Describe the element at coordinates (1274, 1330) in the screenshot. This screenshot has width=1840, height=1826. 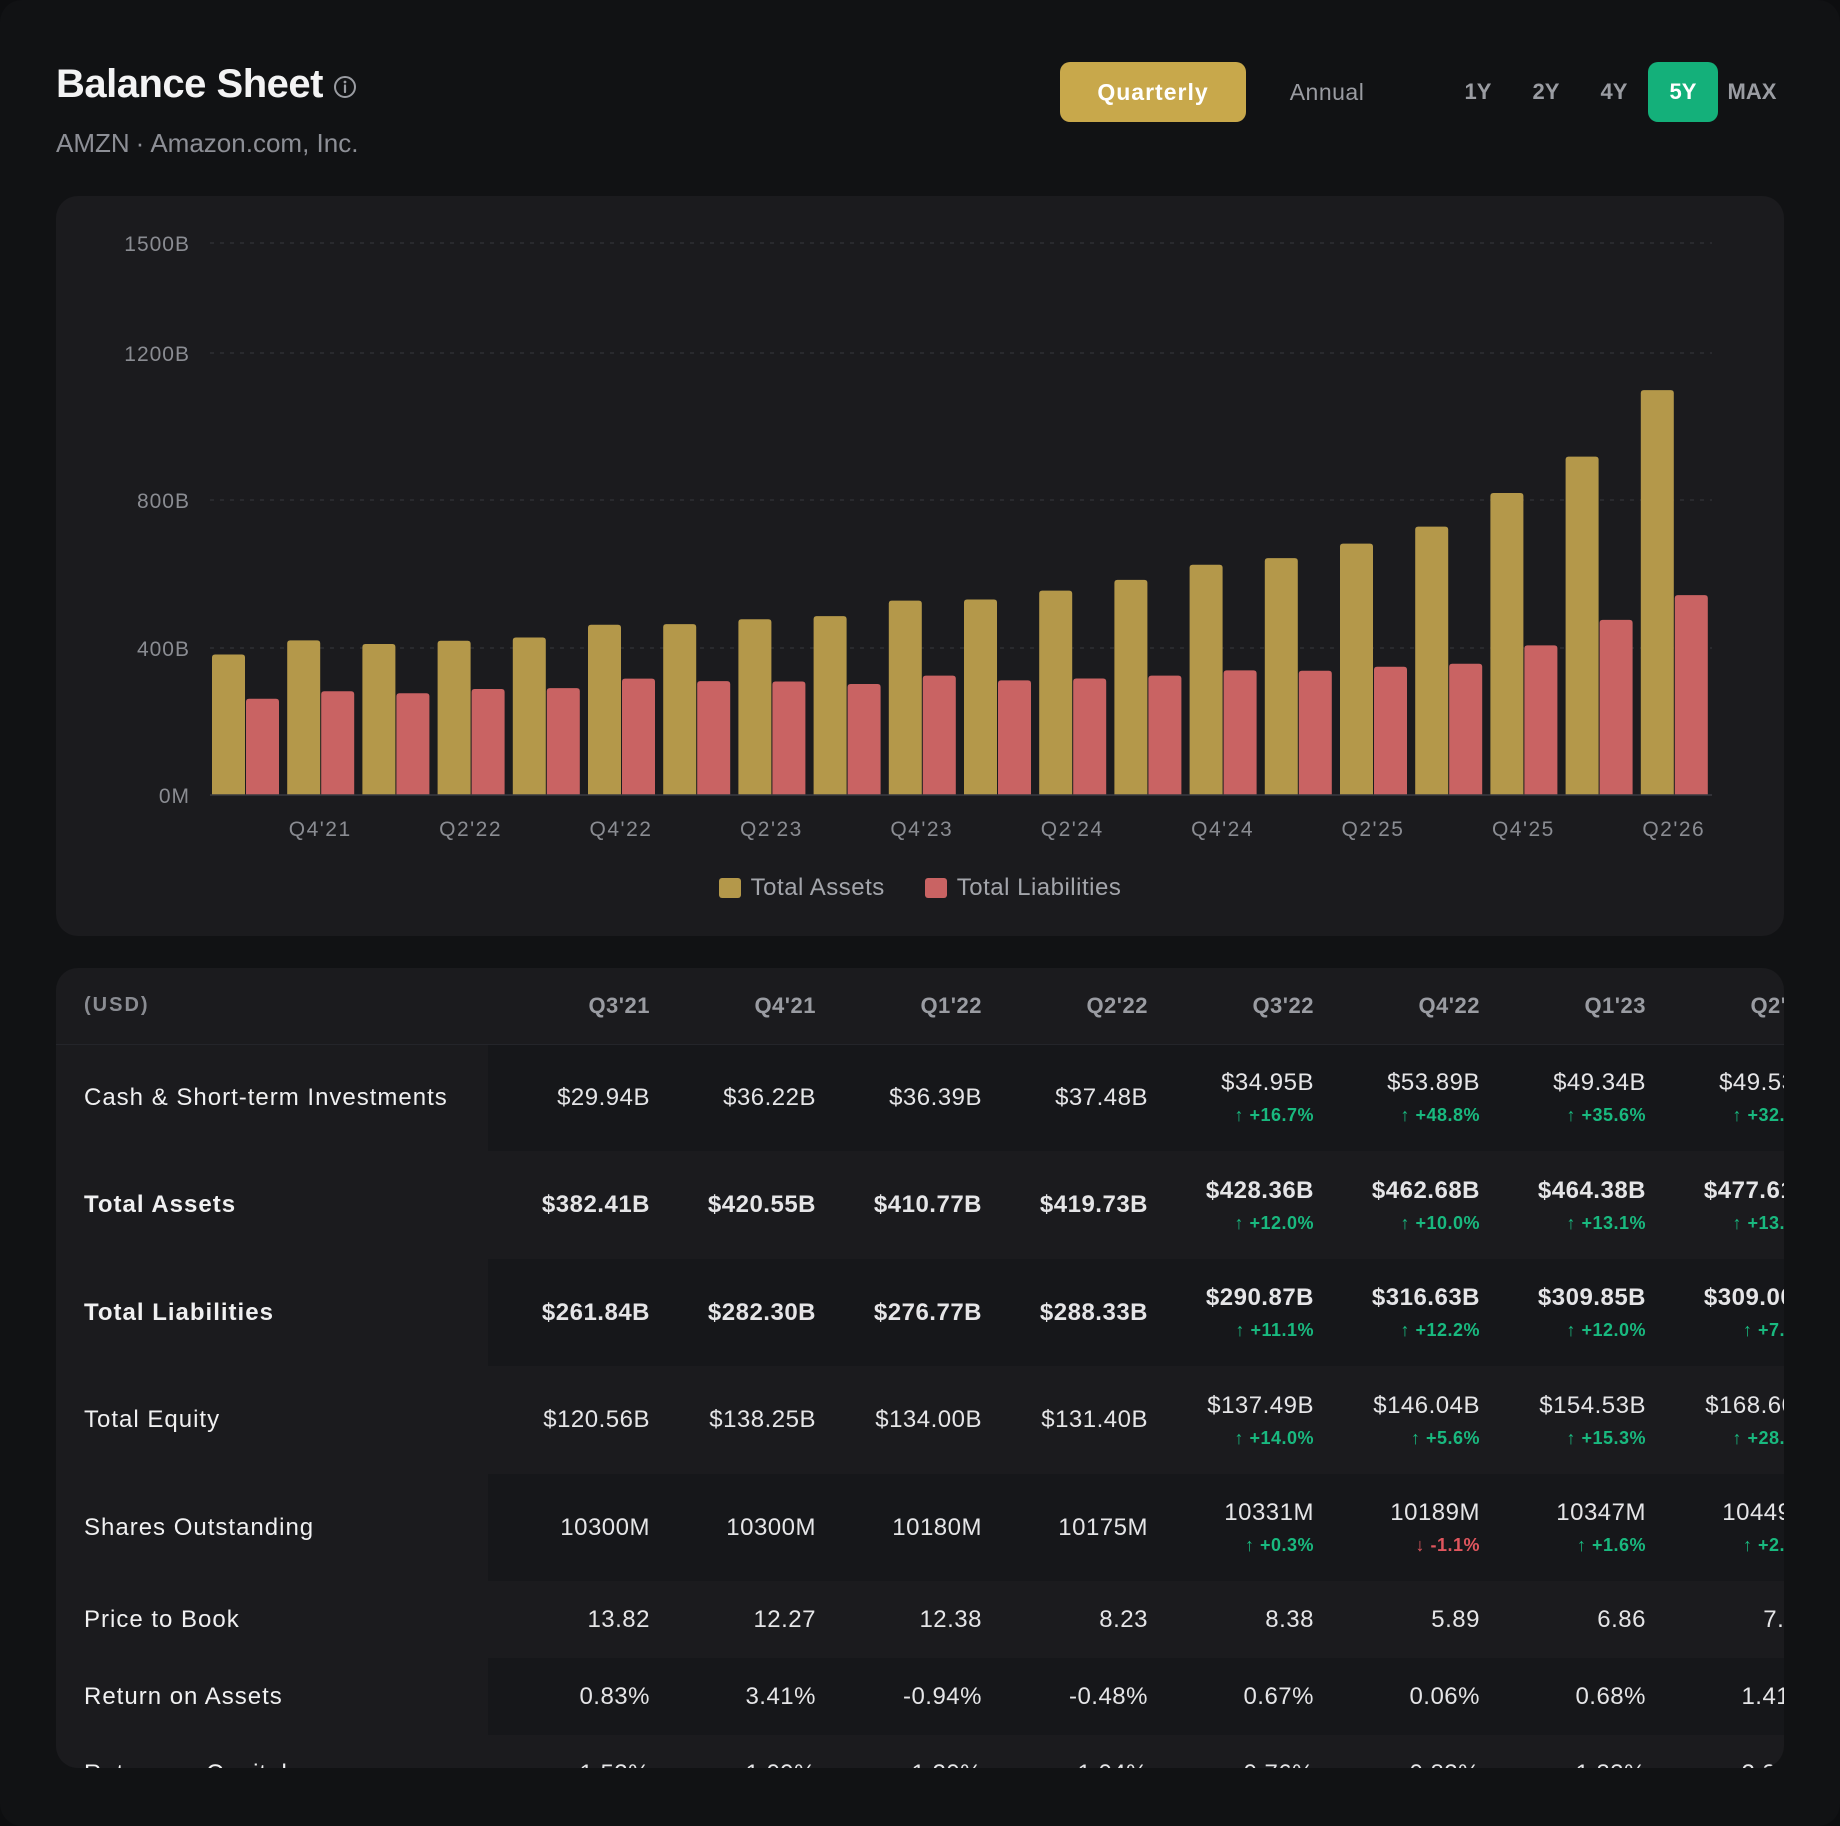
I see `cell-change: ↑ +11.1%` at that location.